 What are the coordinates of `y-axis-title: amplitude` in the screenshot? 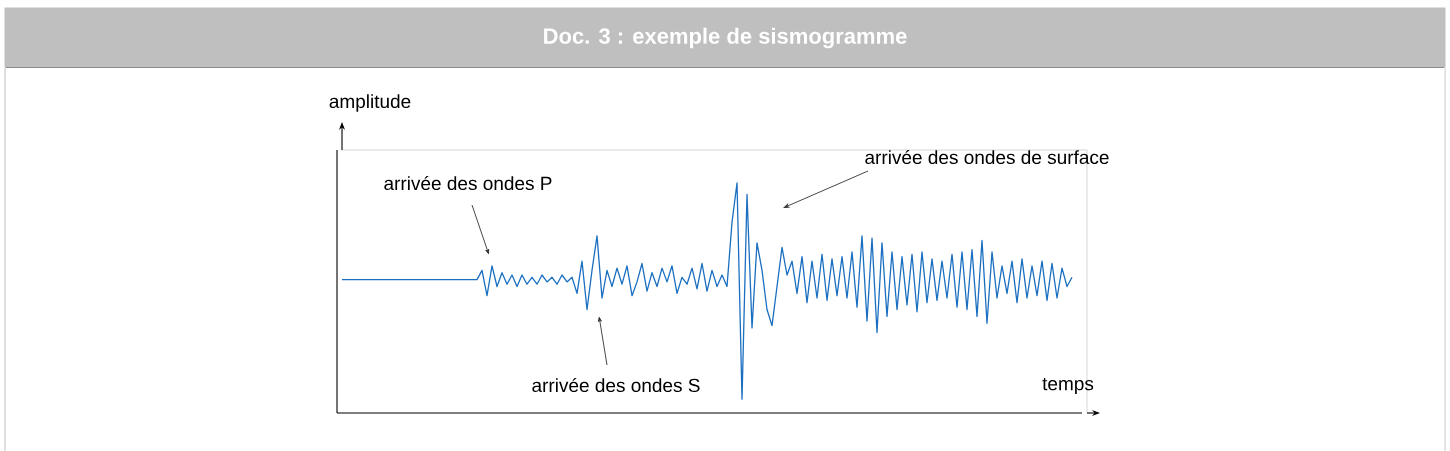 It's located at (370, 103).